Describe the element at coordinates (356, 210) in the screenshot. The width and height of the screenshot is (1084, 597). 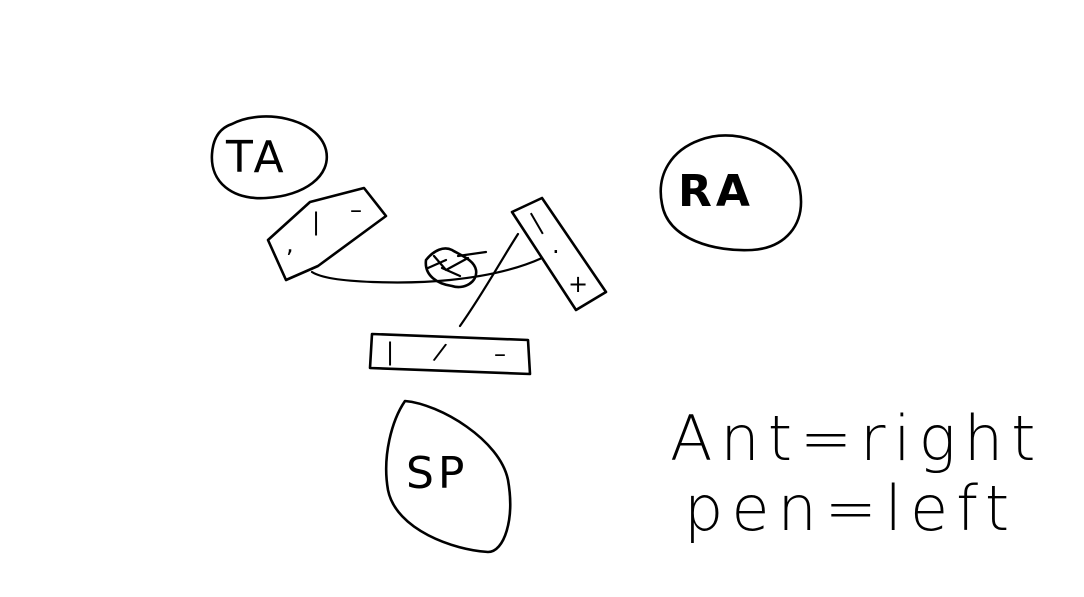
I see `upper-left-box-mark-3: –` at that location.